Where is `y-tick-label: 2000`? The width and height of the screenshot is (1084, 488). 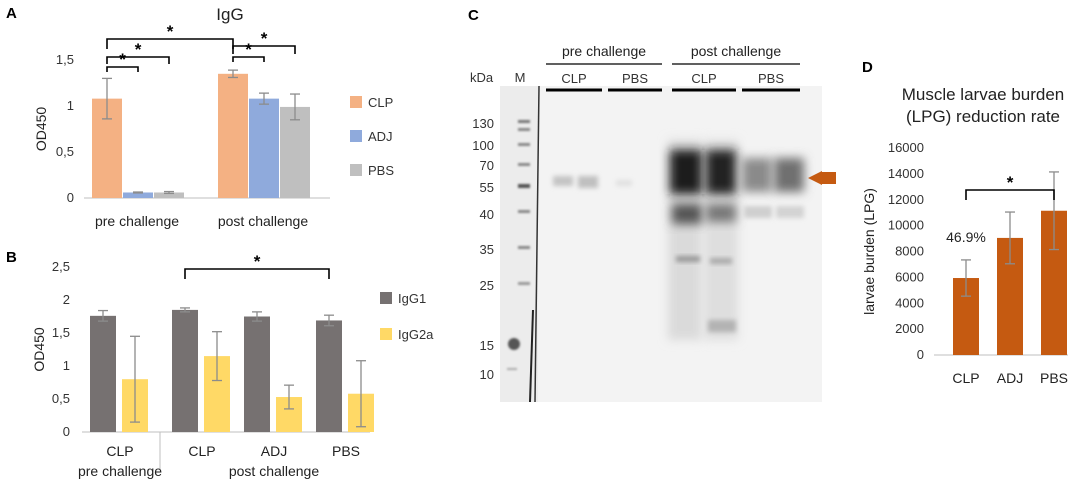 y-tick-label: 2000 is located at coordinates (909, 328).